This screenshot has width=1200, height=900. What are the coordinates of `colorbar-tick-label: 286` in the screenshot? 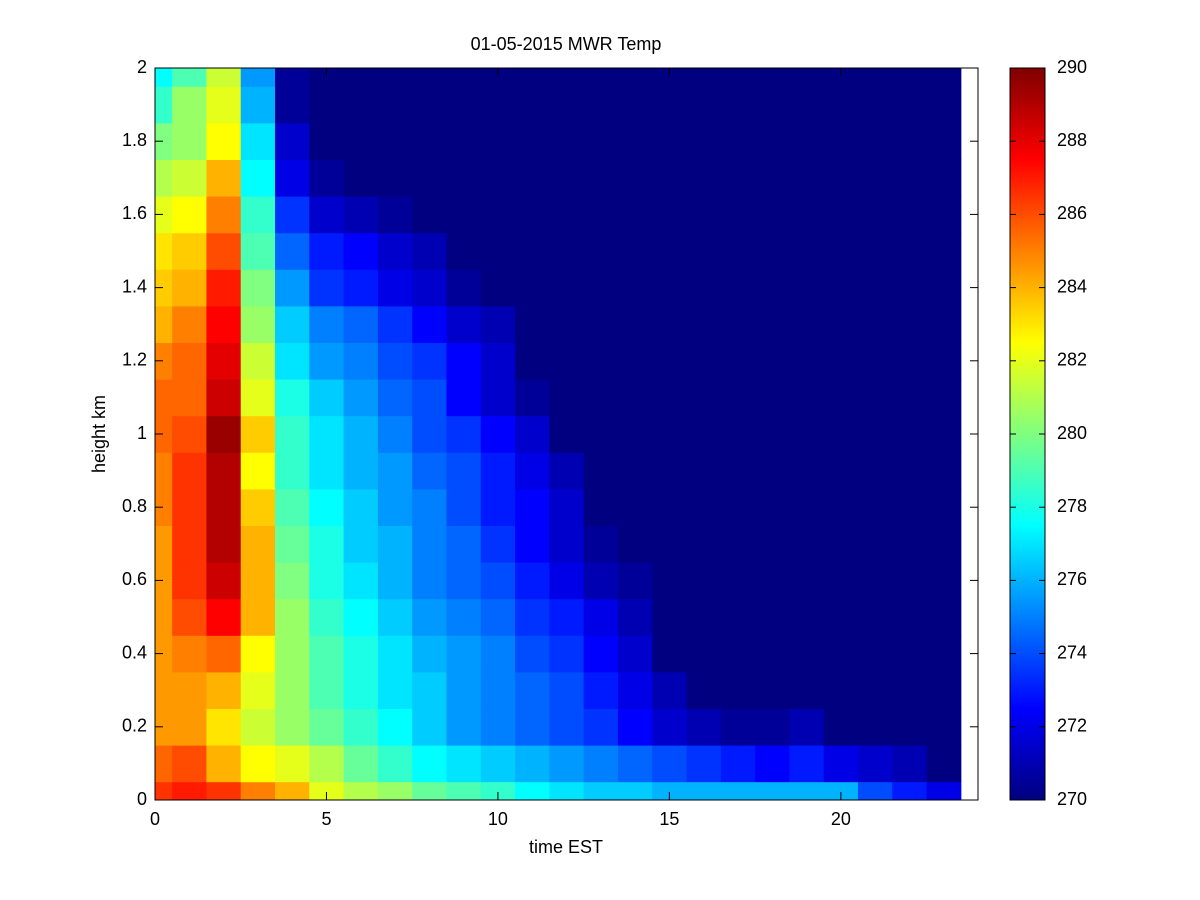 It's located at (1072, 213).